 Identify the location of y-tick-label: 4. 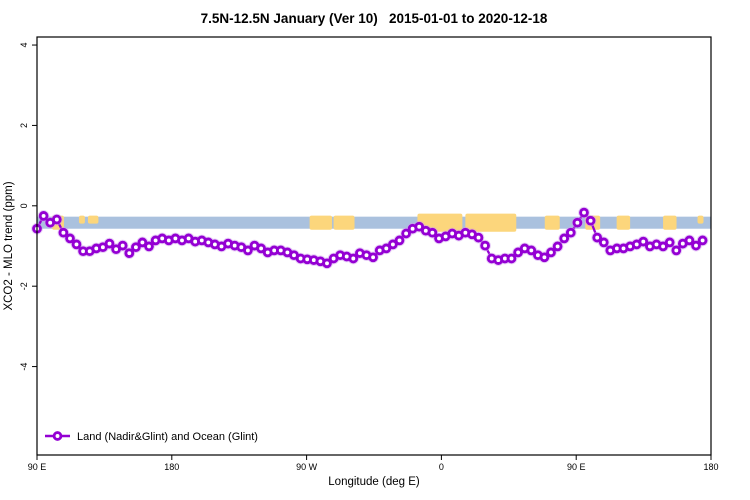
(24, 45).